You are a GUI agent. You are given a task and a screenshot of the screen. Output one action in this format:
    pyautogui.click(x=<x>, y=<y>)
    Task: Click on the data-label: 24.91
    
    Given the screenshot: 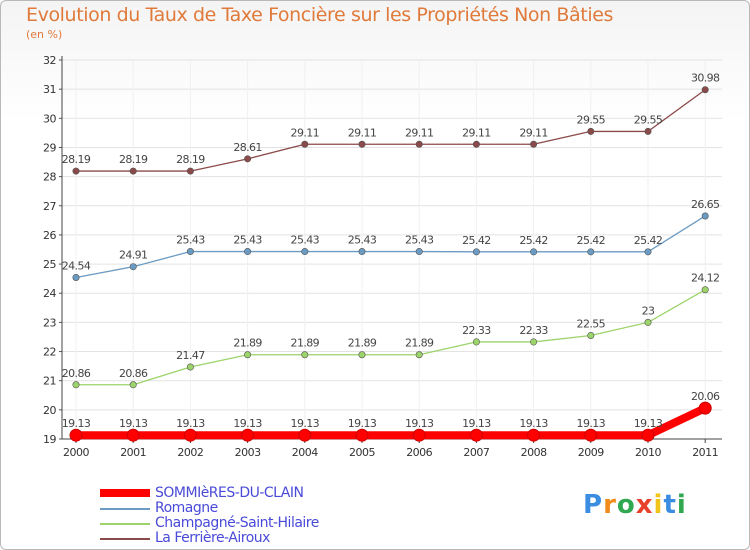 What is the action you would take?
    pyautogui.click(x=133, y=255)
    